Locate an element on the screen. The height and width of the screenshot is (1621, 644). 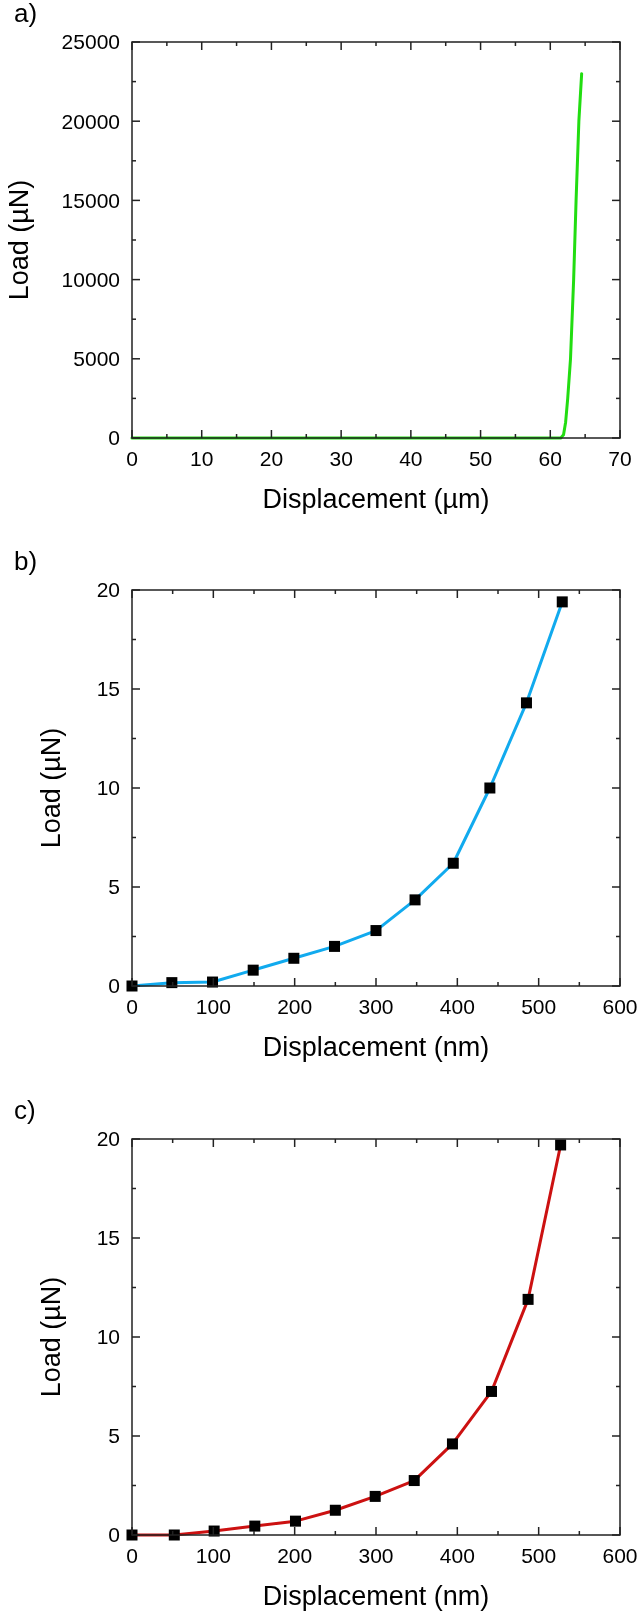
x-tick-label: 20 is located at coordinates (271, 458).